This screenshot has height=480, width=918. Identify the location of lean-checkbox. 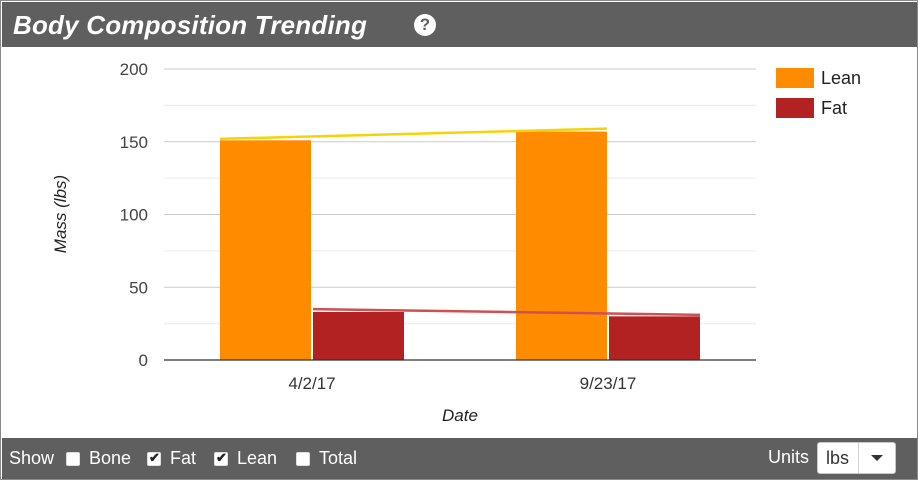
(221, 458).